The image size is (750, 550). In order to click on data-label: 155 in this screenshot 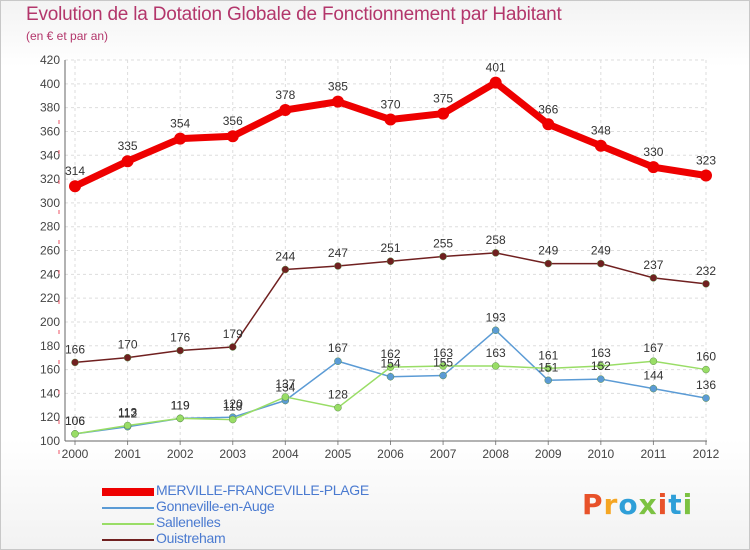, I will do `click(443, 363)`.